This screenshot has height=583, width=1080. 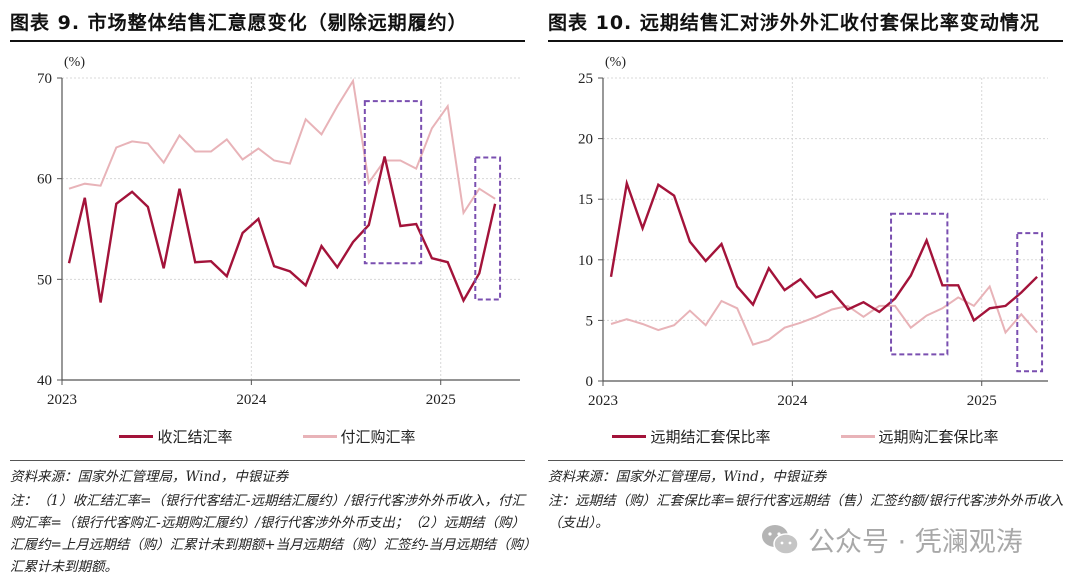 I want to click on watermark: 公众号 · 凭澜观涛, so click(x=891, y=539).